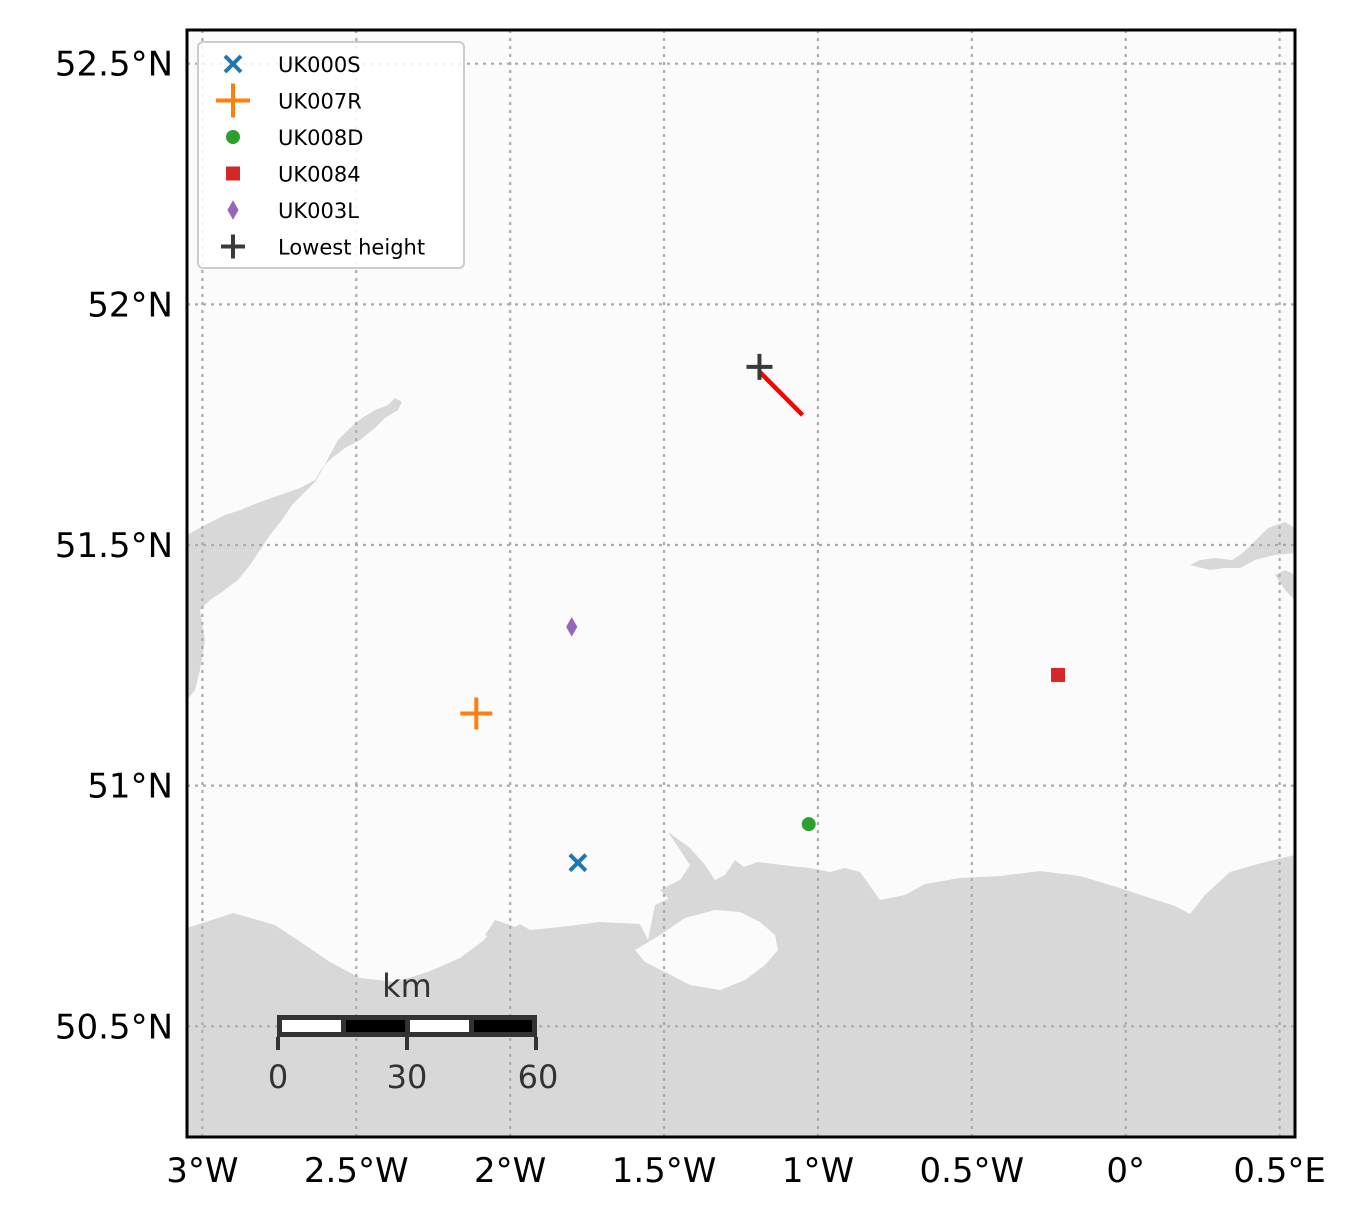 The width and height of the screenshot is (1363, 1221). Describe the element at coordinates (476, 713) in the screenshot. I see `station-marker-uk007r` at that location.